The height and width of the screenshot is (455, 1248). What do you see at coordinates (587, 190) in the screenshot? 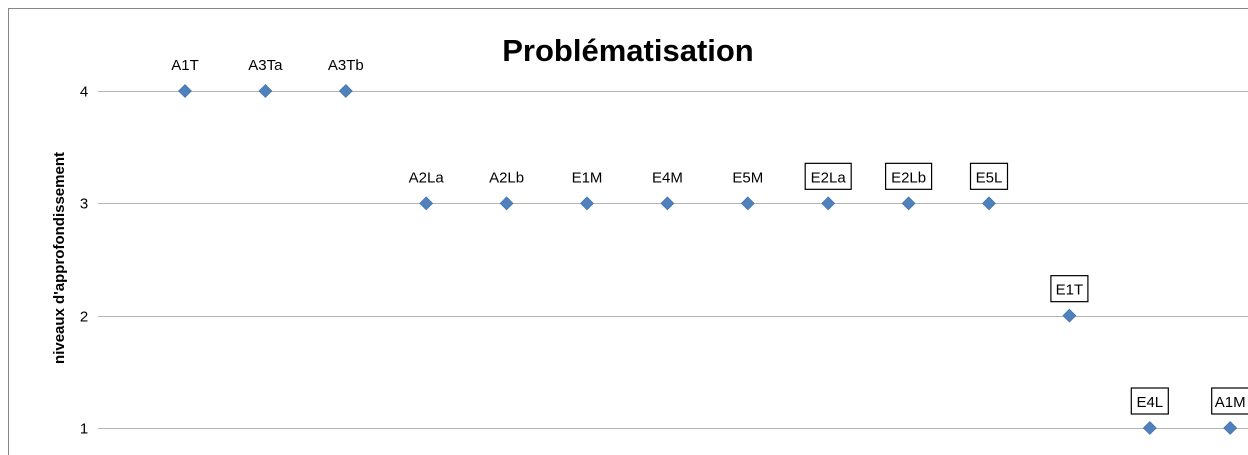
I see `data-point: E1M` at bounding box center [587, 190].